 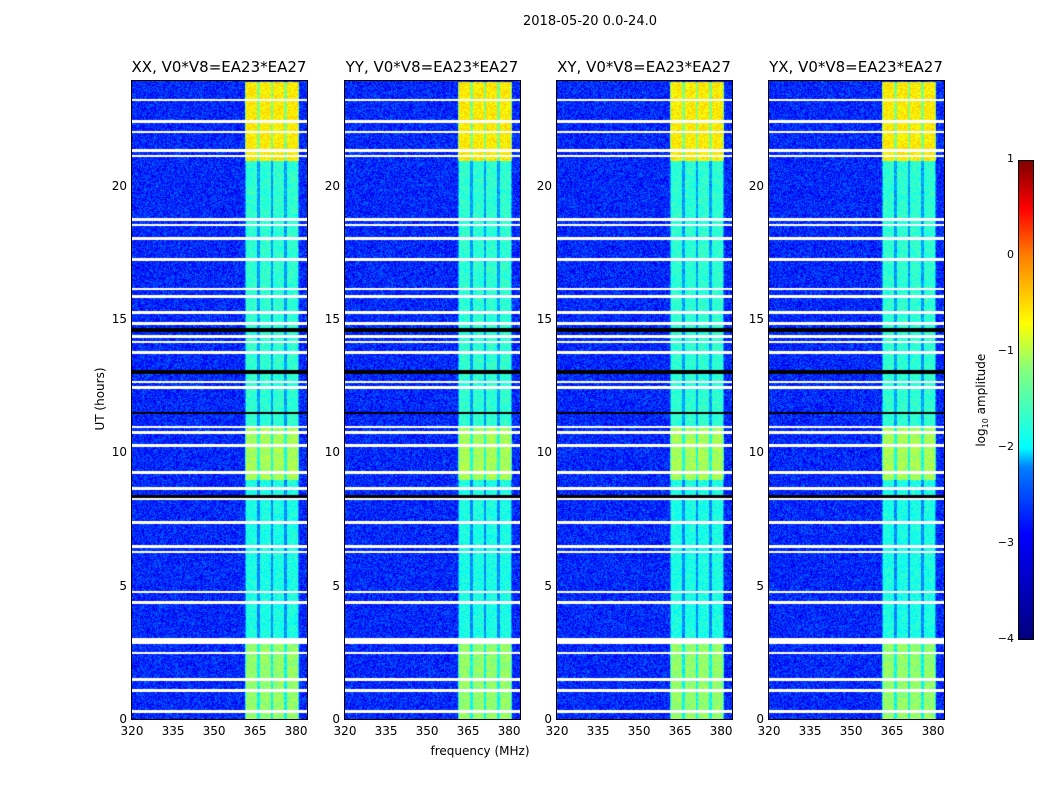 I want to click on panel-title: XX, V0*V8=EA23*EA27, so click(x=219, y=67).